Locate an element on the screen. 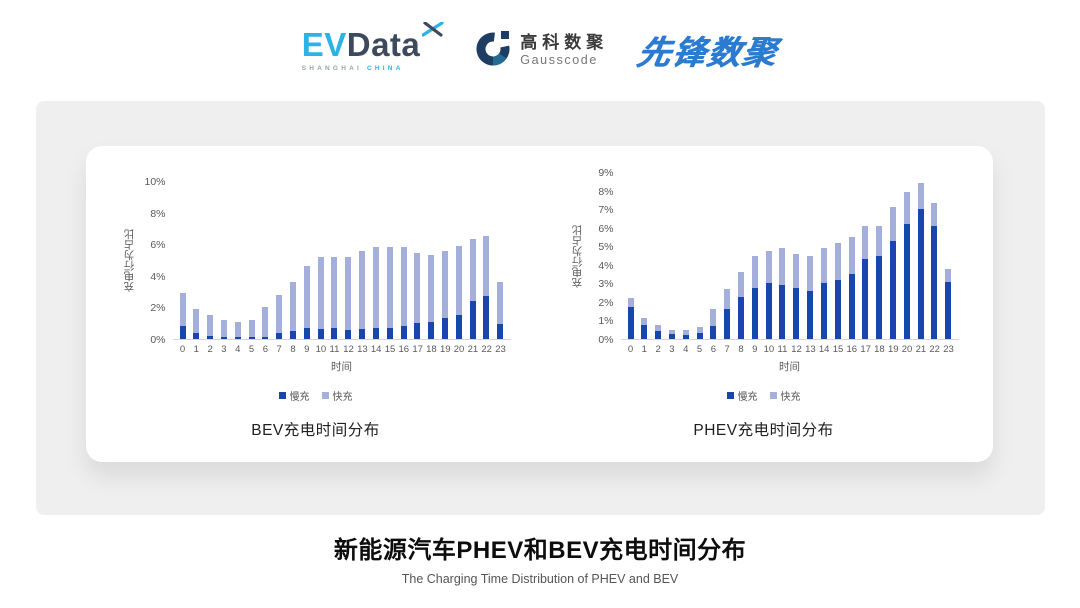  y-axis-ticks: 0% 2% 4% 6% 8% 10% is located at coordinates (155, 261).